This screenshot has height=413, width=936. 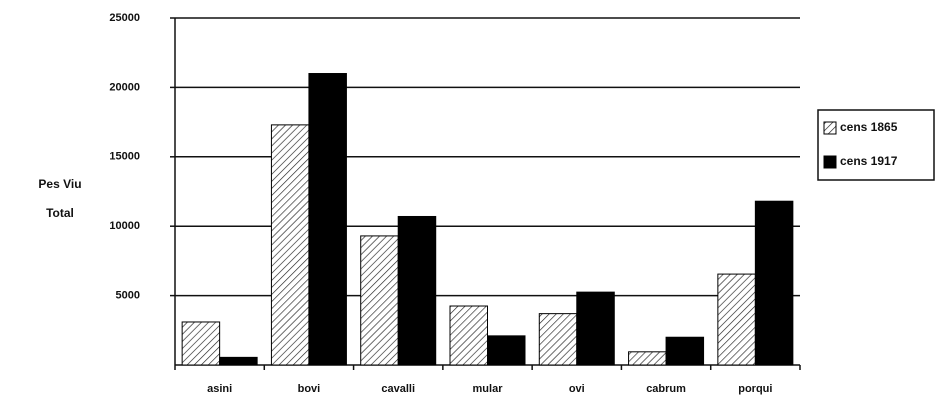 I want to click on y-tick-label: 20000, so click(x=124, y=87).